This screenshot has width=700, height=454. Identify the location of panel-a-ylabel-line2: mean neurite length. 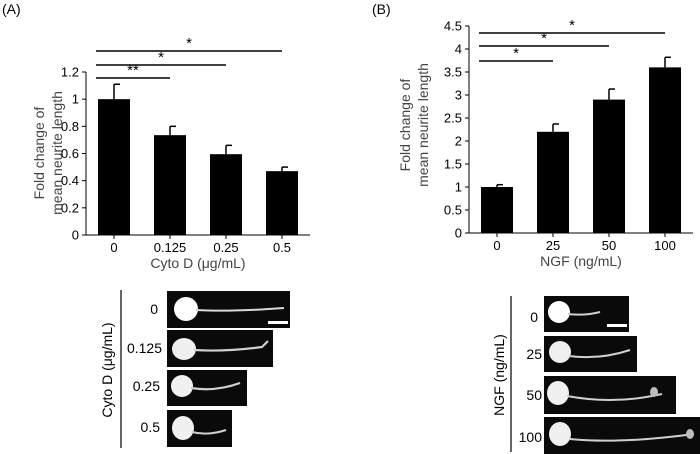
(57, 153).